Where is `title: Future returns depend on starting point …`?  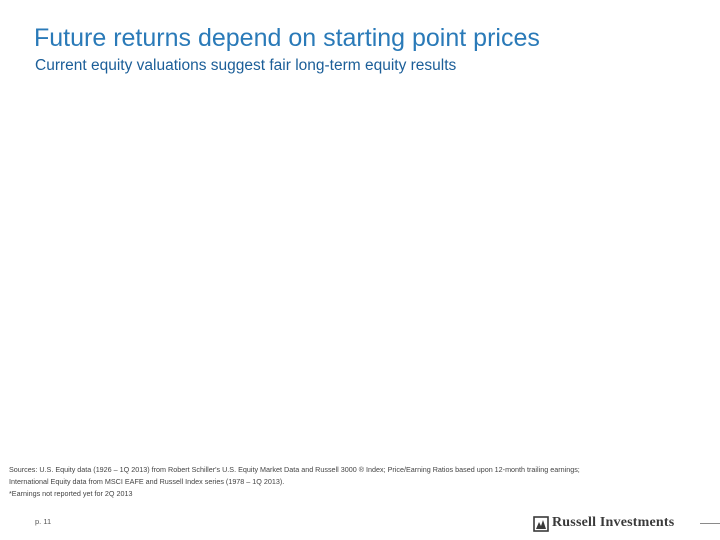 title: Future returns depend on starting point … is located at coordinates (287, 38).